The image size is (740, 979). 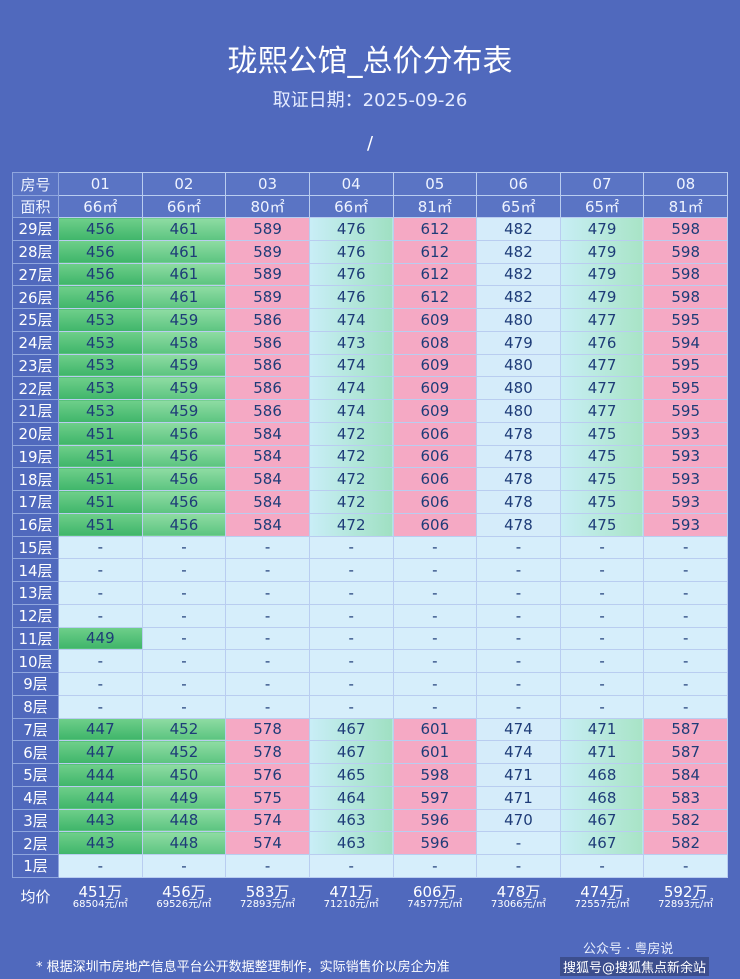 What do you see at coordinates (267, 229) in the screenshot?
I see `price-cell: 589` at bounding box center [267, 229].